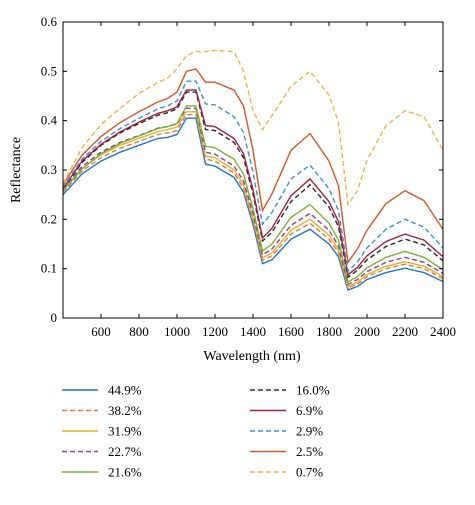  I want to click on y-tick-label: 0.4, so click(49, 120).